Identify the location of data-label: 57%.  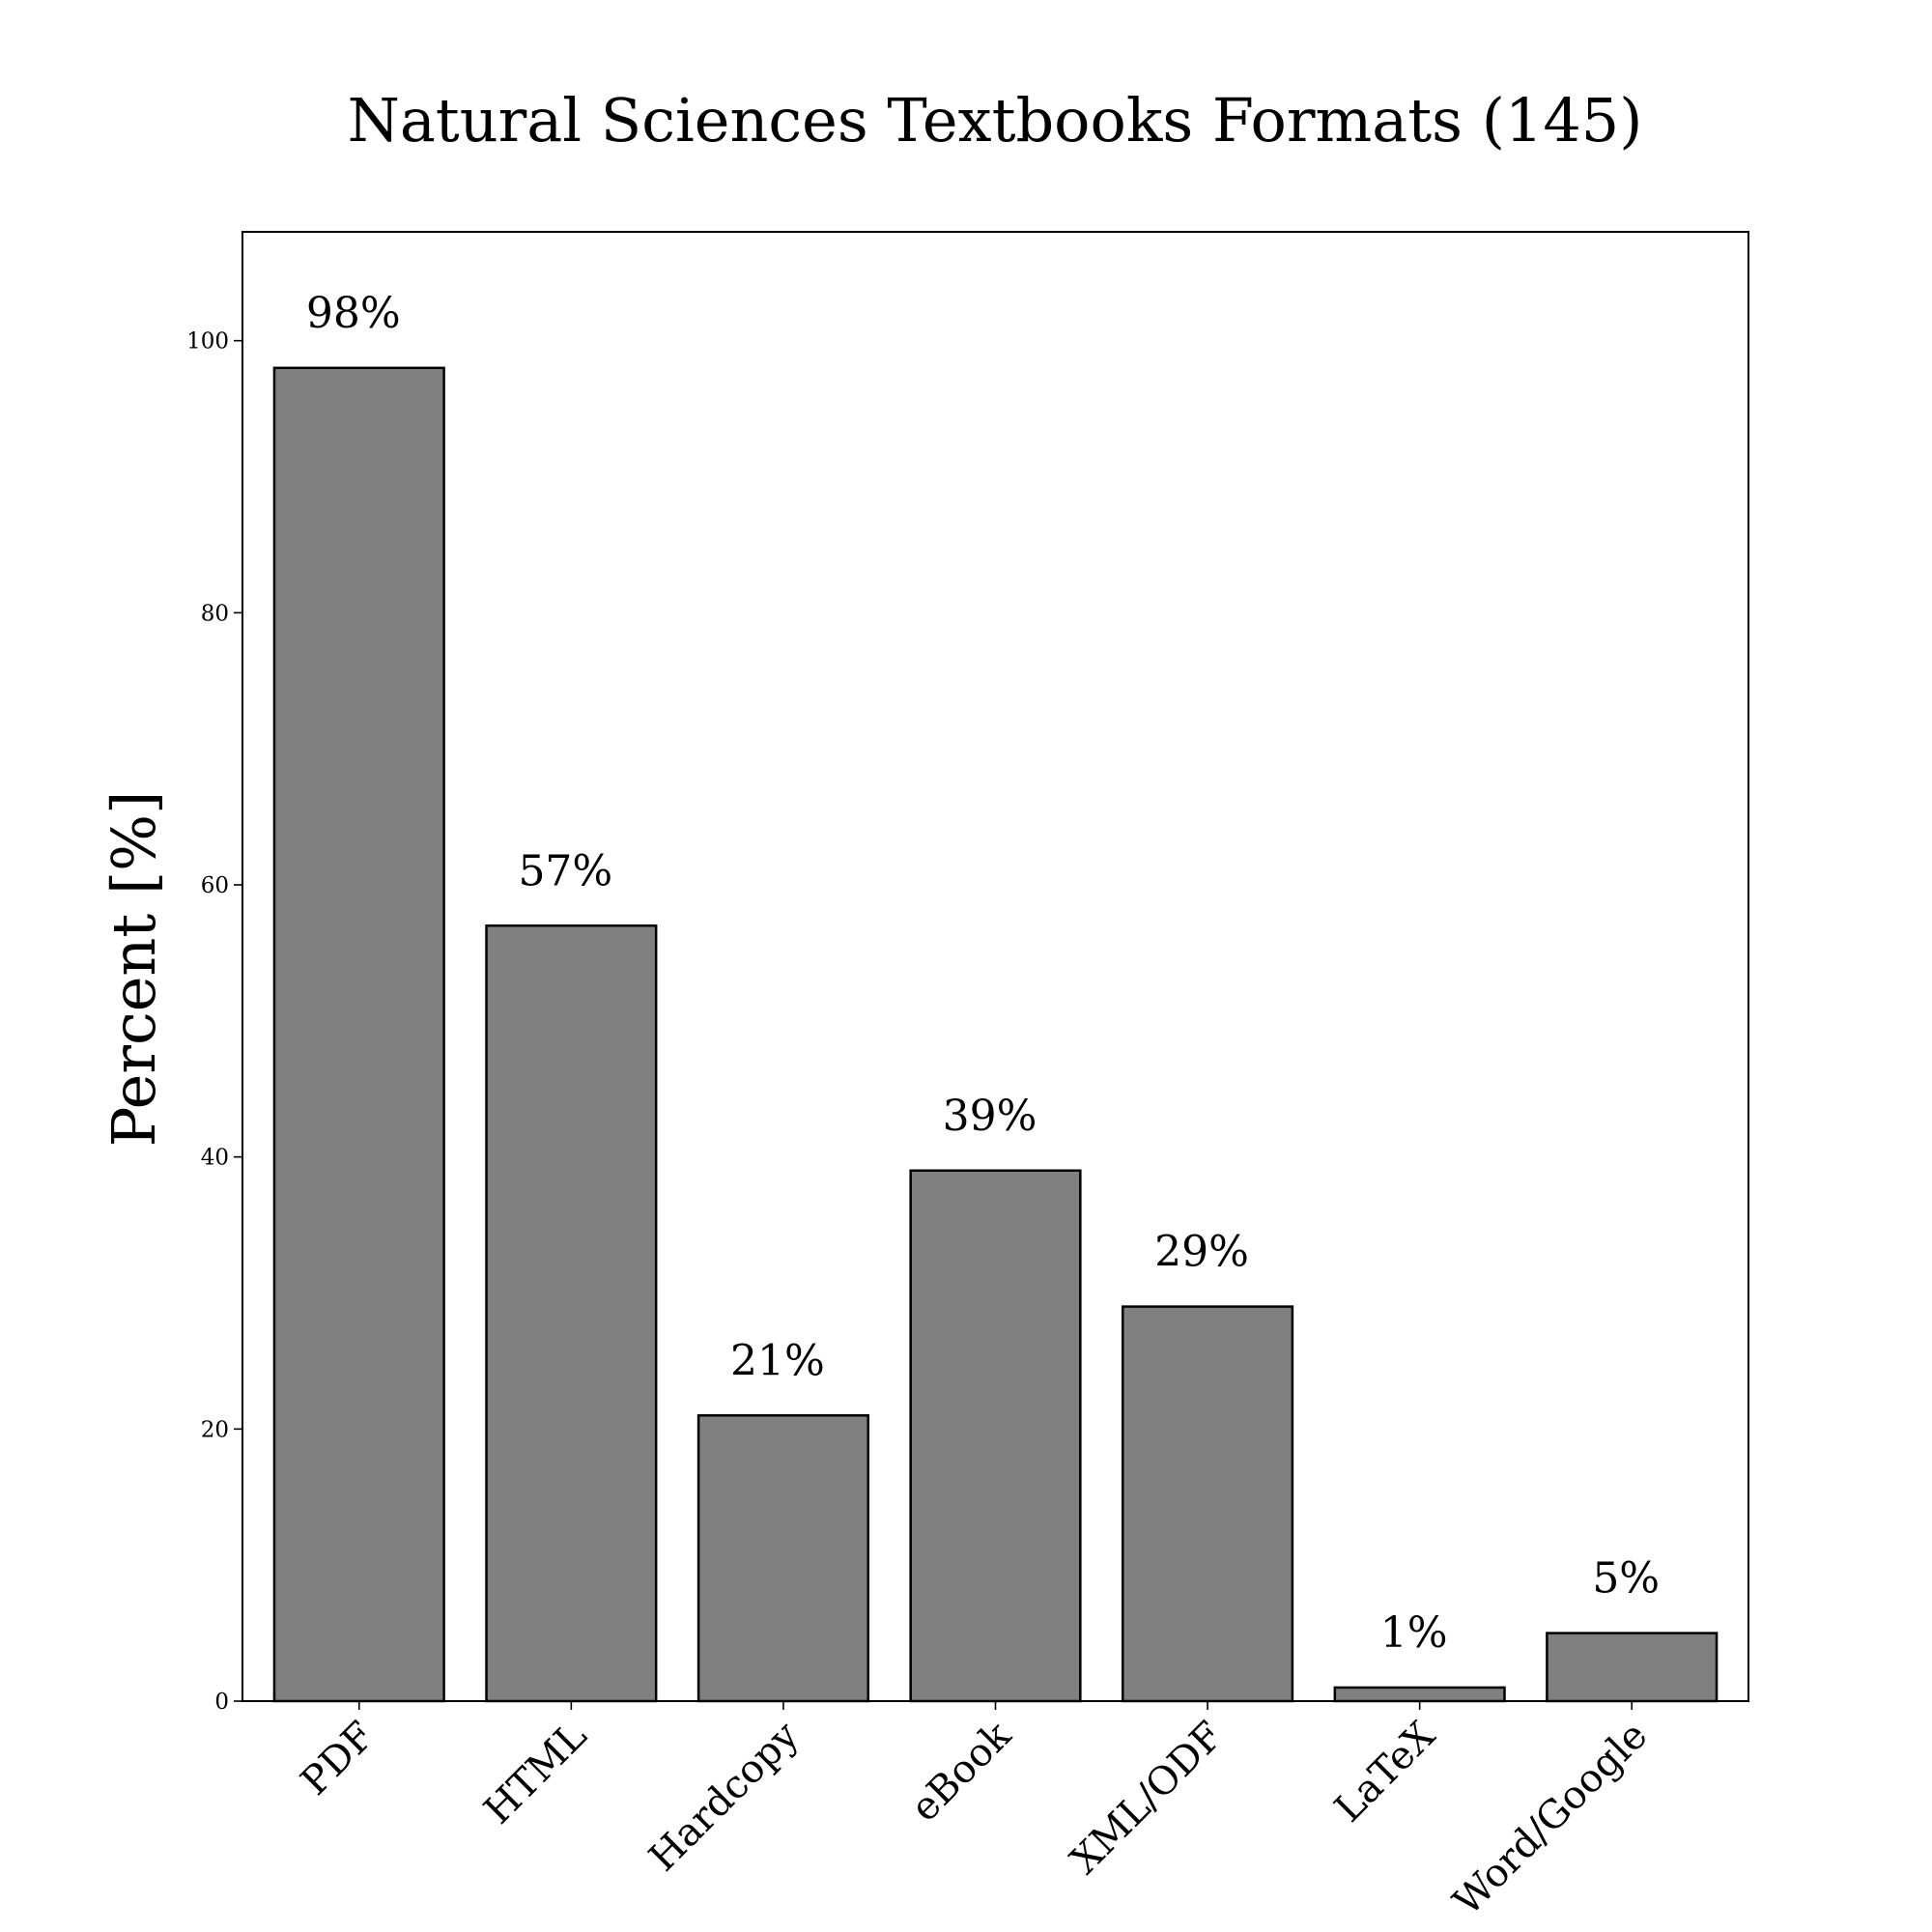
(565, 870).